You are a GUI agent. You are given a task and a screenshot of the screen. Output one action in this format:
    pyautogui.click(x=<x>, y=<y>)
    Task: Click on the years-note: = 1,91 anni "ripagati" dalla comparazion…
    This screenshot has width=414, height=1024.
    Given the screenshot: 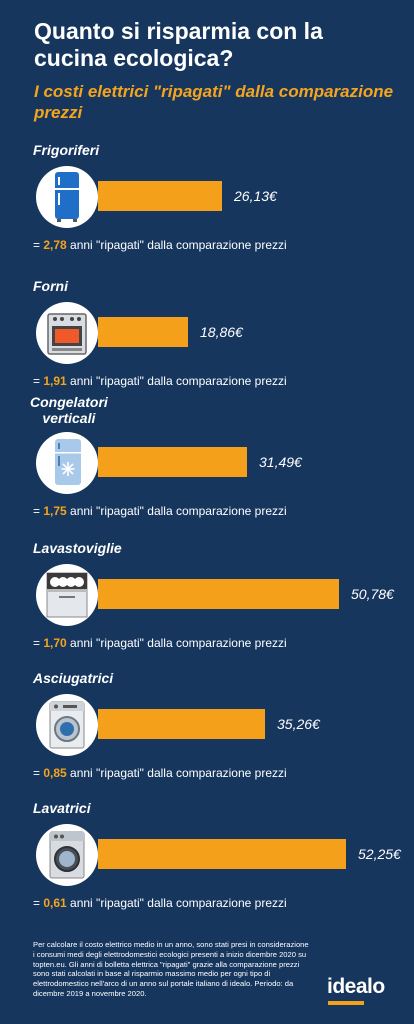 What is the action you would take?
    pyautogui.click(x=160, y=381)
    